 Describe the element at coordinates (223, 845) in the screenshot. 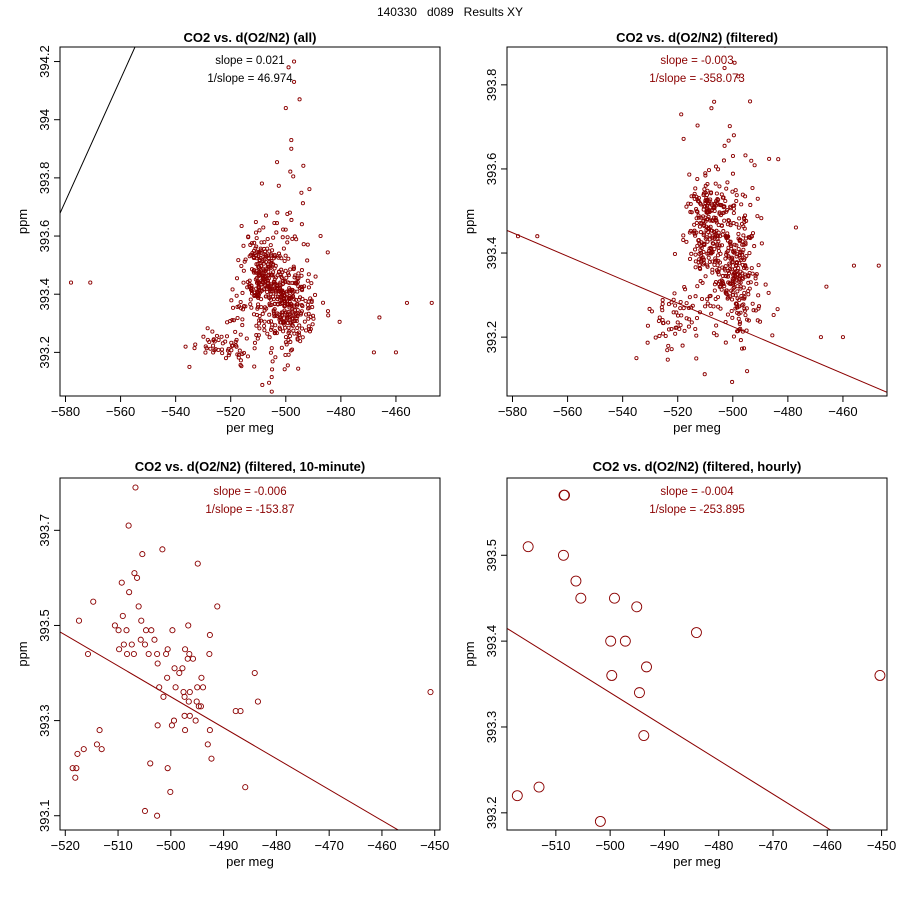

I see `x-tick-label: −490` at that location.